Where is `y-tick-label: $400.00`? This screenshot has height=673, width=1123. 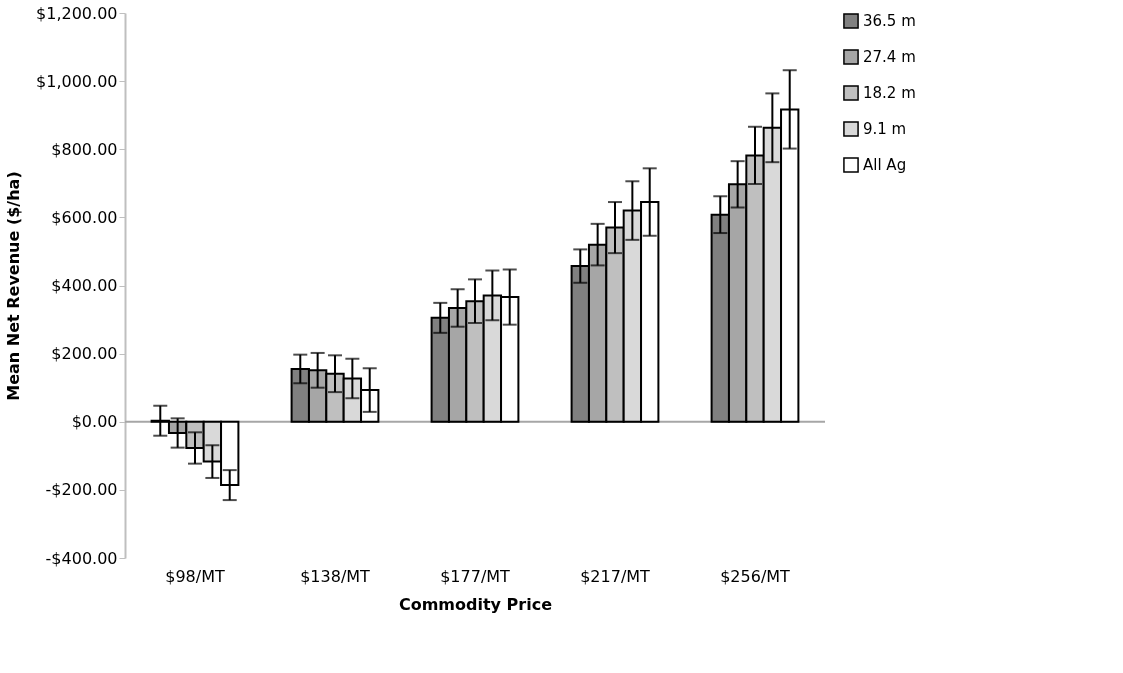
y-tick-label: $400.00 is located at coordinates (84, 285).